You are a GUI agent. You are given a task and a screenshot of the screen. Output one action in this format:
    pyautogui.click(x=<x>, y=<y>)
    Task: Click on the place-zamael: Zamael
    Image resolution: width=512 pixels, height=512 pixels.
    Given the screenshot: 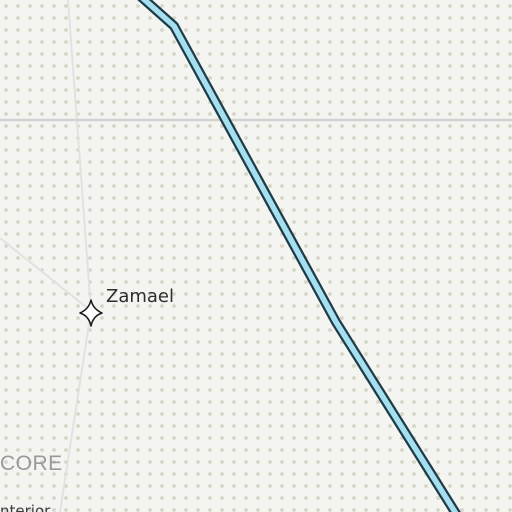 What is the action you would take?
    pyautogui.click(x=126, y=306)
    